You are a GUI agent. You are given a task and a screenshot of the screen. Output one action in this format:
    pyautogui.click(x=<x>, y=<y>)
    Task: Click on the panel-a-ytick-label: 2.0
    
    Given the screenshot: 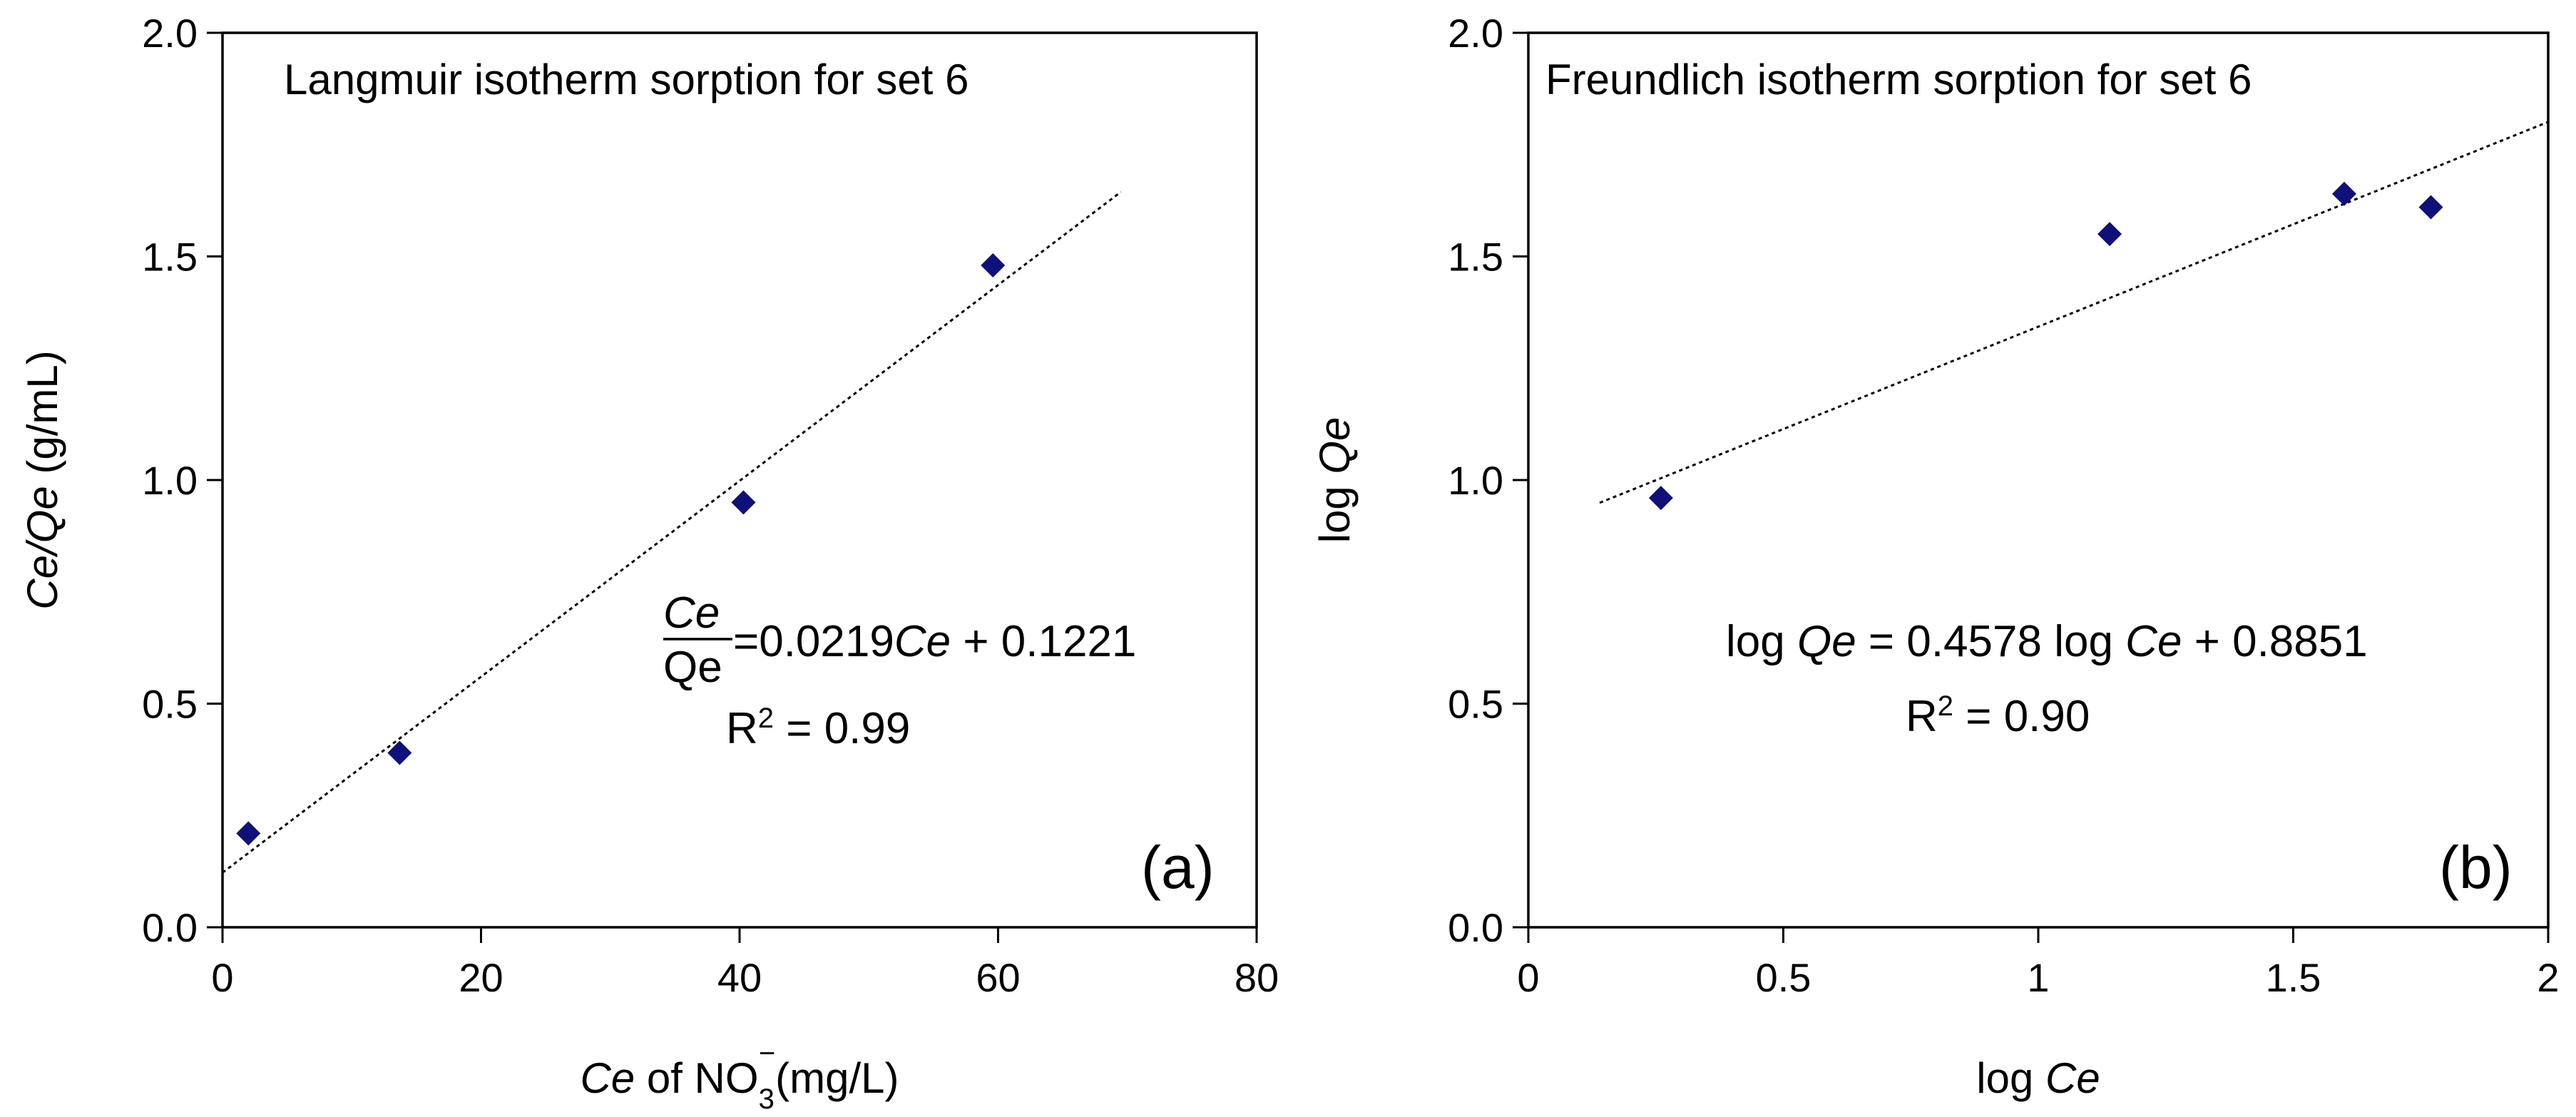 What is the action you would take?
    pyautogui.click(x=170, y=33)
    